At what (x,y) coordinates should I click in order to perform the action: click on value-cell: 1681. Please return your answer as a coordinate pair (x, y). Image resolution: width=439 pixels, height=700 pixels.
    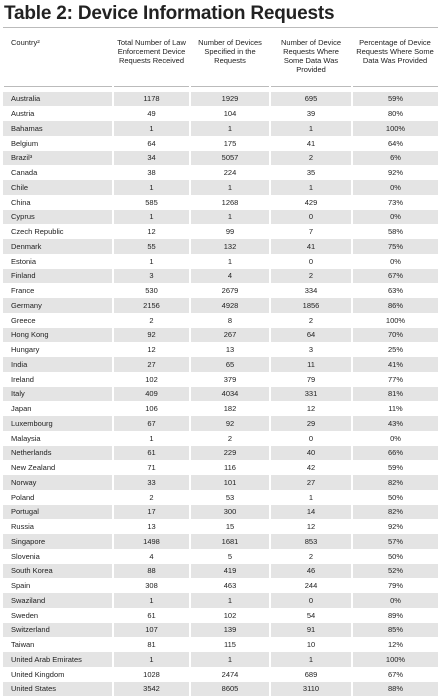
    Looking at the image, I should click on (229, 541).